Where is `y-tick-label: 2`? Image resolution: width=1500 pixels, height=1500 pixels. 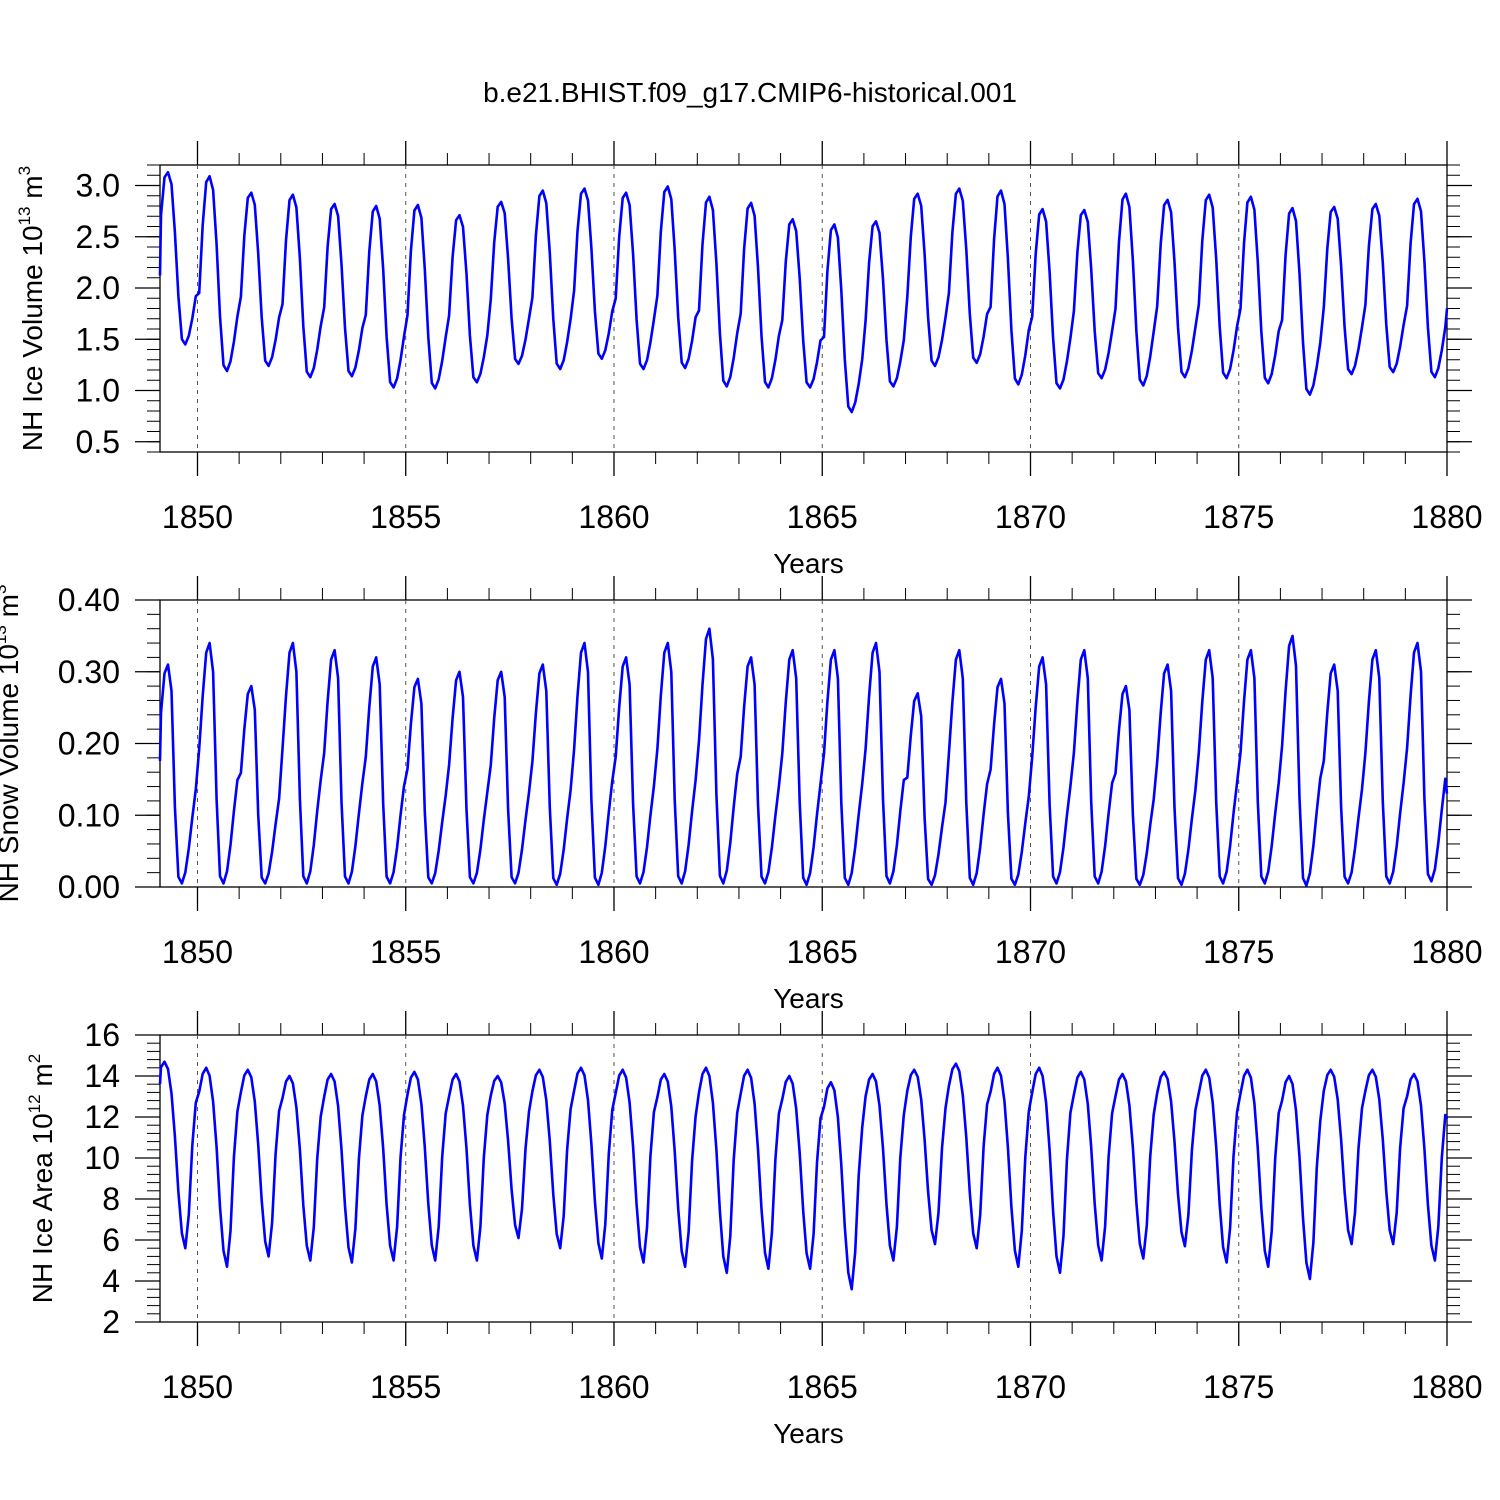
y-tick-label: 2 is located at coordinates (111, 1322).